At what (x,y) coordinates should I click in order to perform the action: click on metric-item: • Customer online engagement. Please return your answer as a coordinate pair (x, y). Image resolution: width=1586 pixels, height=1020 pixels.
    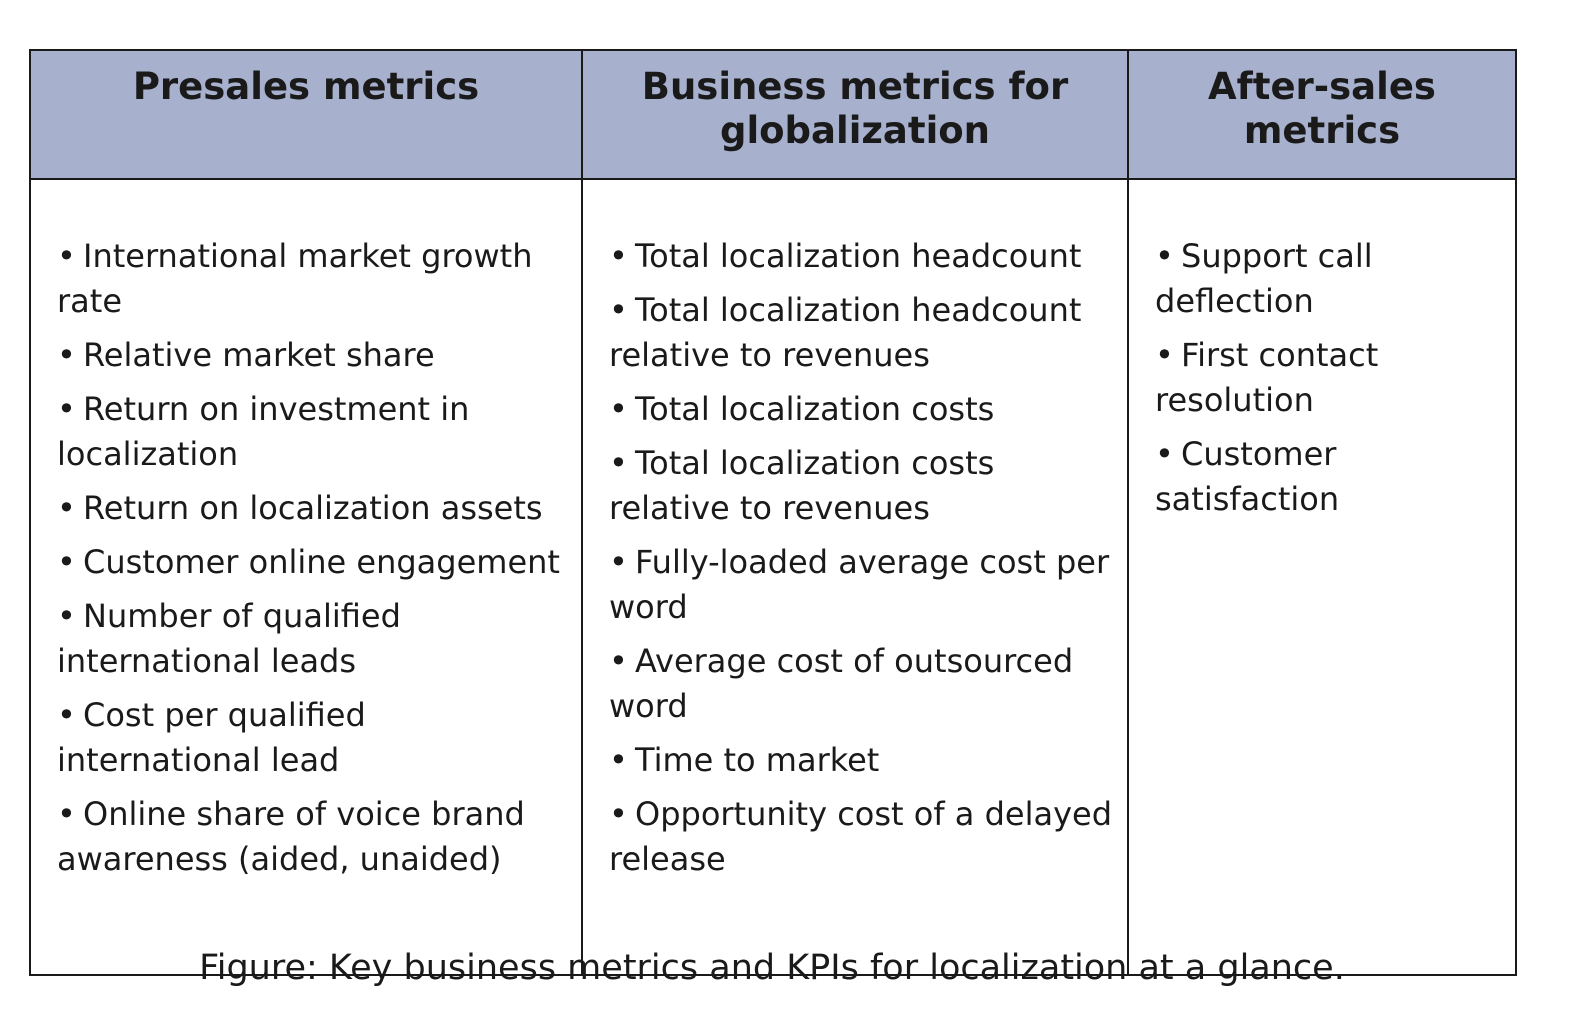
    Looking at the image, I should click on (314, 562).